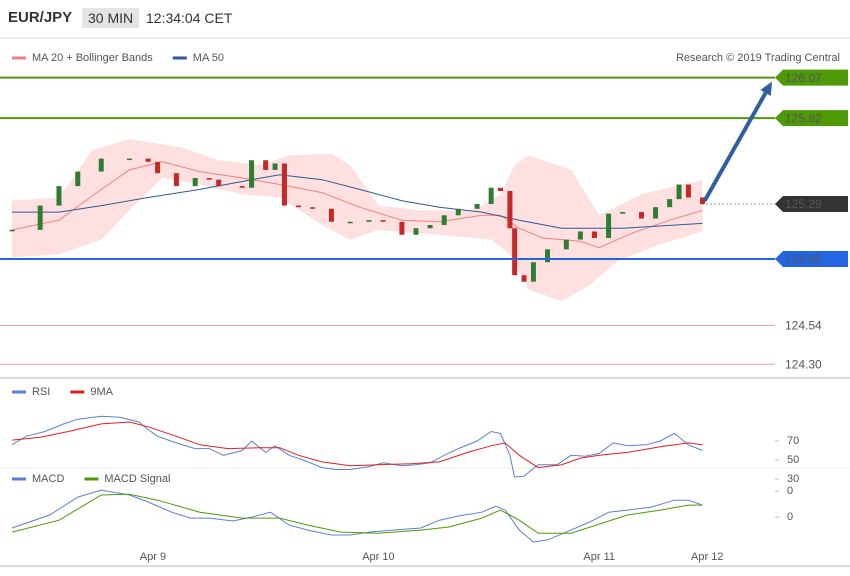  Describe the element at coordinates (41, 392) in the screenshot. I see `legend-label: RSI` at that location.